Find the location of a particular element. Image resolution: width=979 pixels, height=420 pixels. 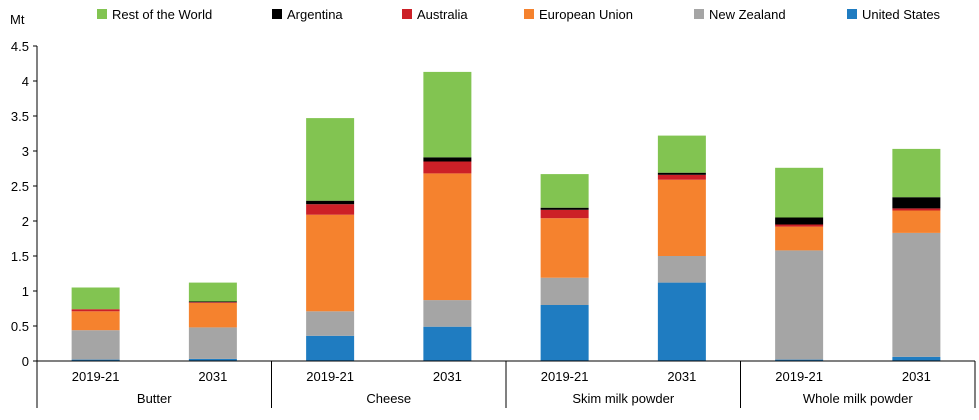

y-tick-label: 4 is located at coordinates (25, 81).